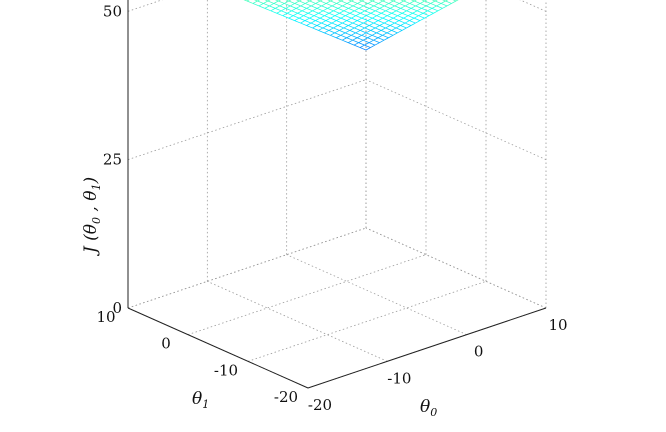 This screenshot has height=432, width=666. I want to click on y-tick-label: 10, so click(105, 317).